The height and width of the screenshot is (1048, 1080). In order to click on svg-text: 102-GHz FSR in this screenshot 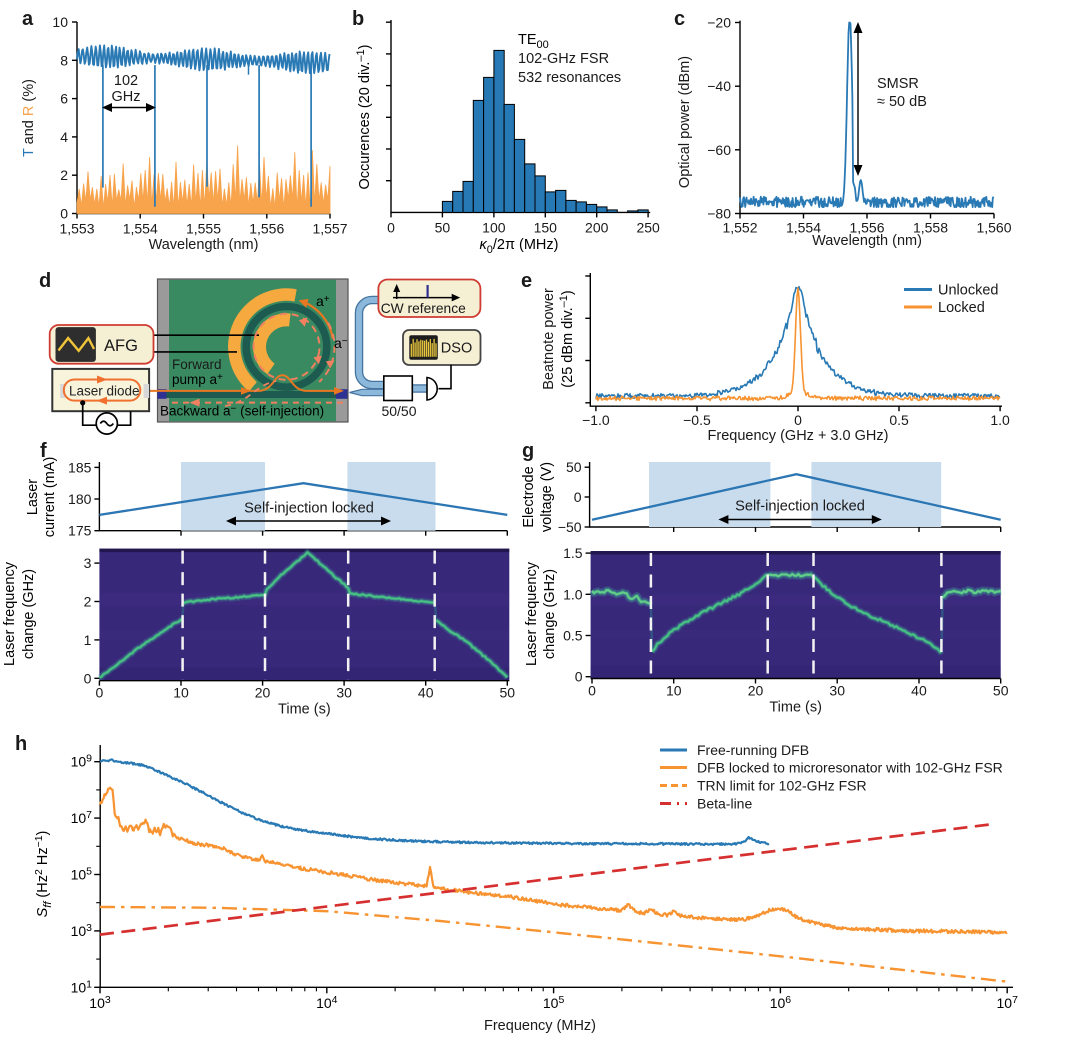, I will do `click(563, 59)`.